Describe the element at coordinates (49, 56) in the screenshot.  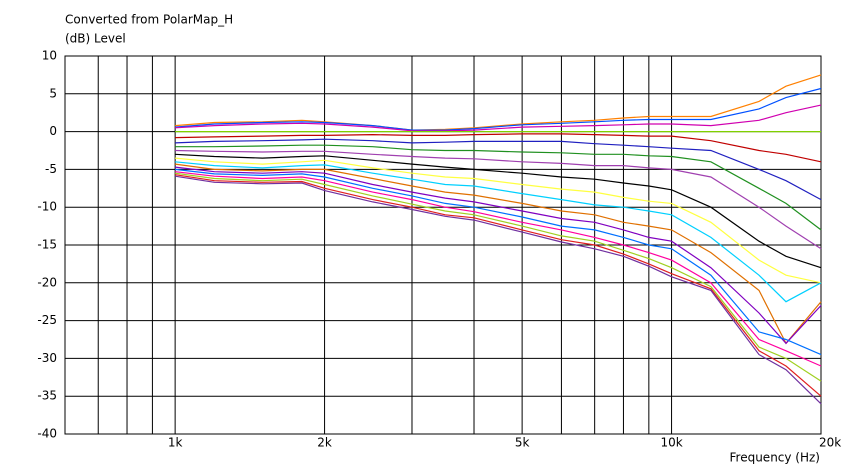
I see `y-tick-label: 10` at that location.